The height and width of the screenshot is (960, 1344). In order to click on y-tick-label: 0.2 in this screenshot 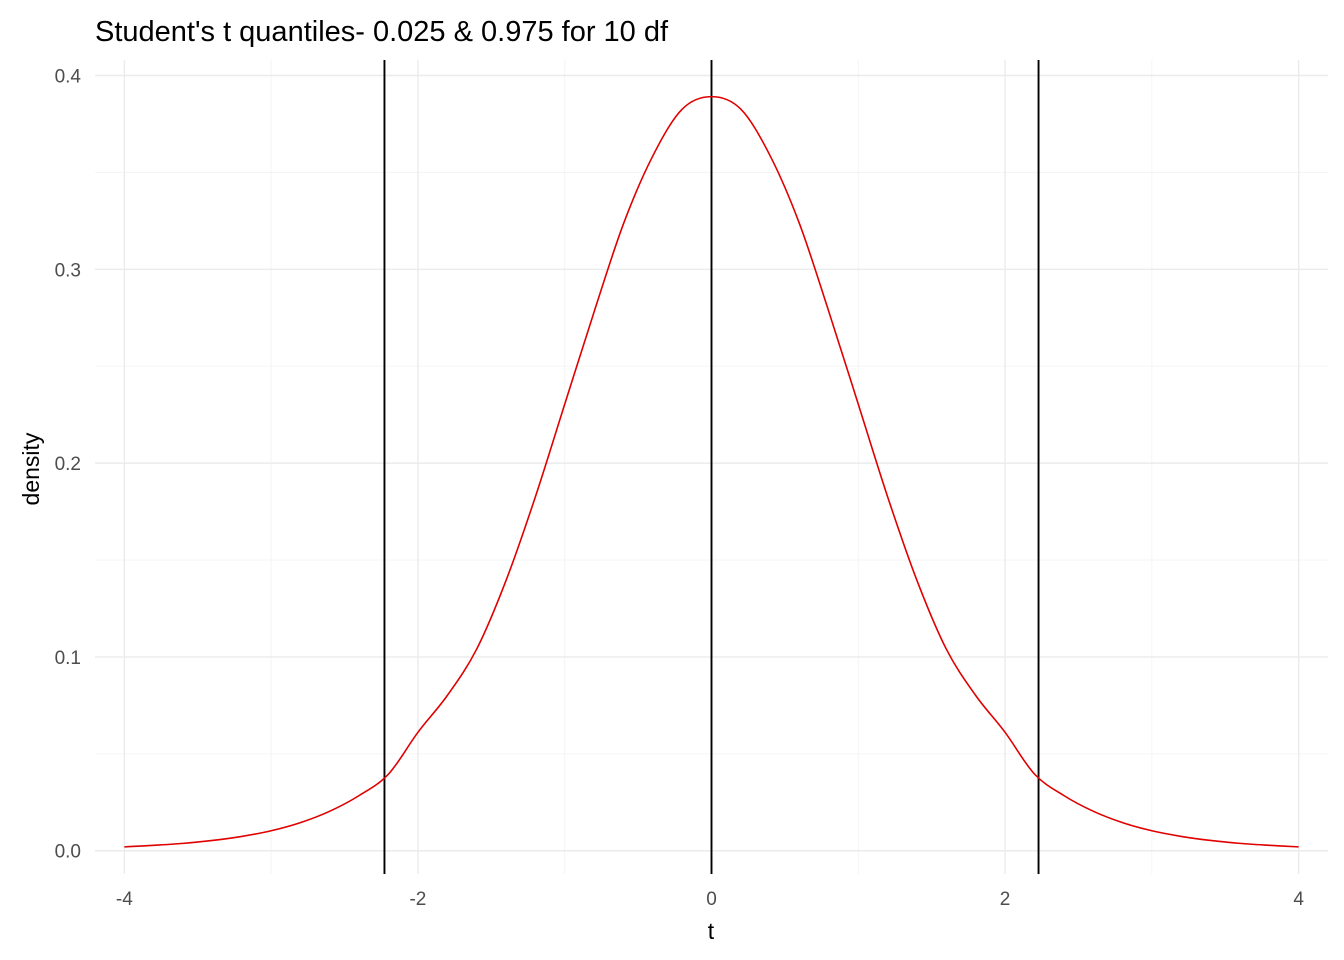, I will do `click(68, 464)`.